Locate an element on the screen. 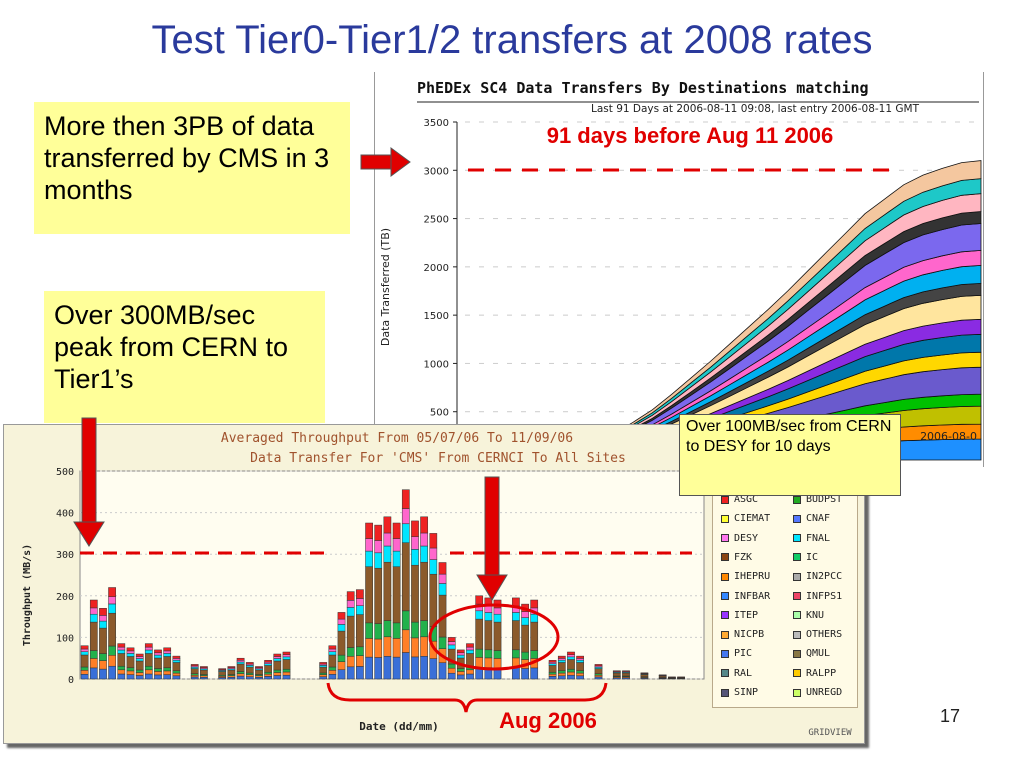  phedex-ytick: 1000 is located at coordinates (436, 364).